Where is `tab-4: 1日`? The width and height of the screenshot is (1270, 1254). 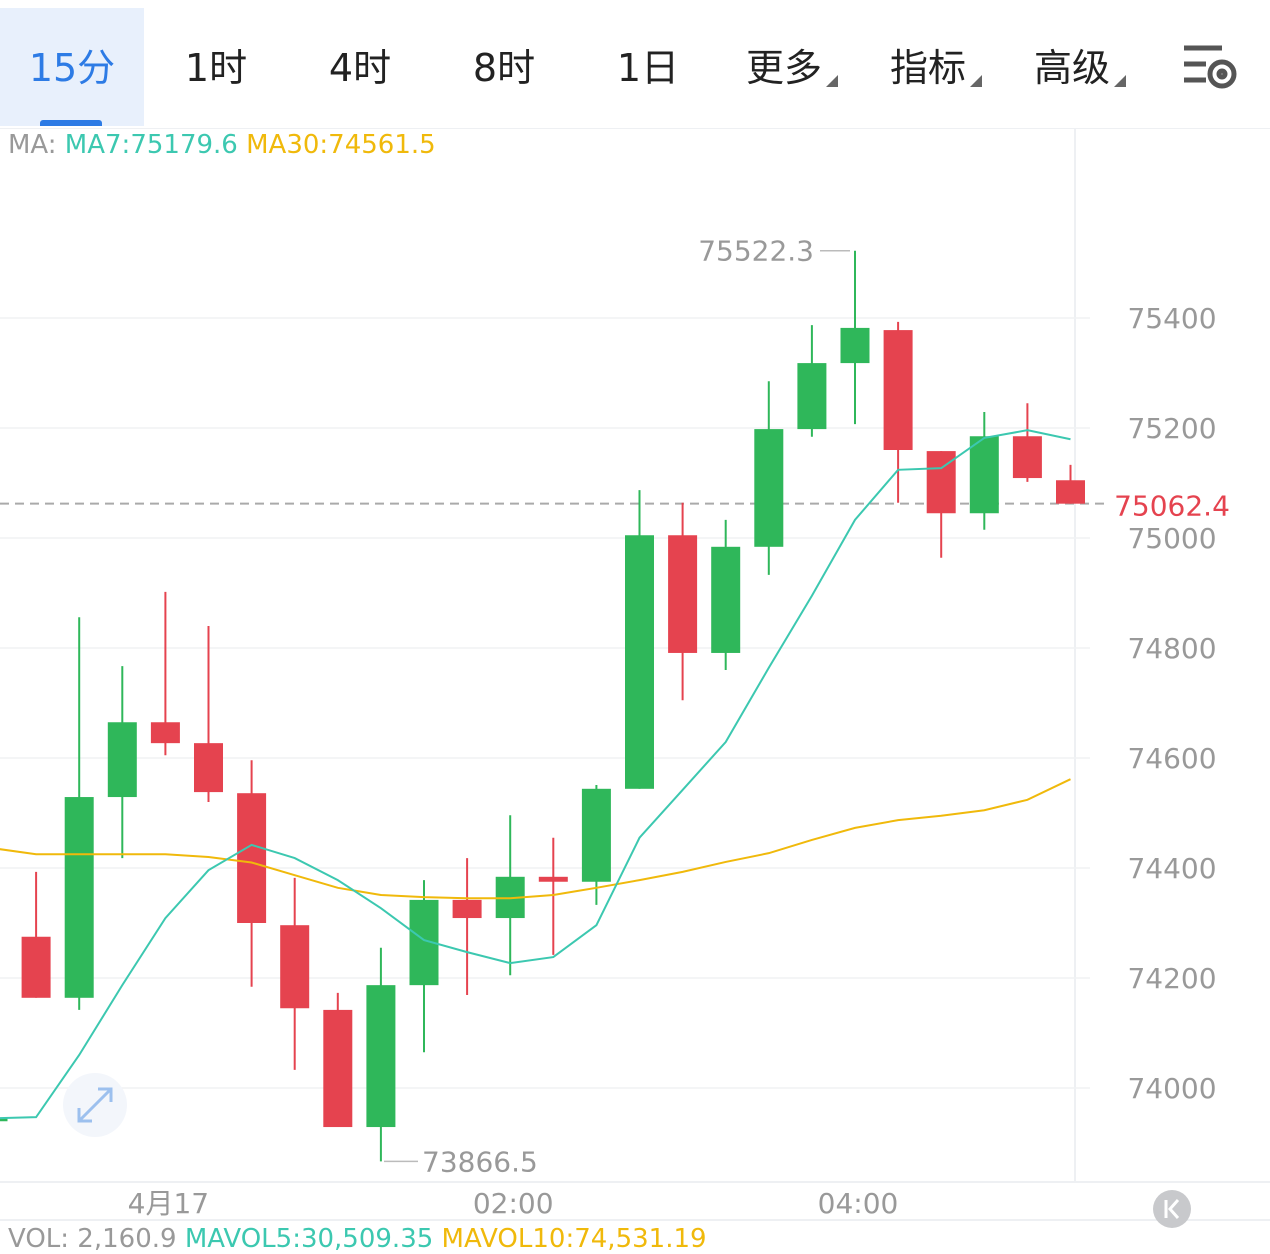 tab-4: 1日 is located at coordinates (648, 67).